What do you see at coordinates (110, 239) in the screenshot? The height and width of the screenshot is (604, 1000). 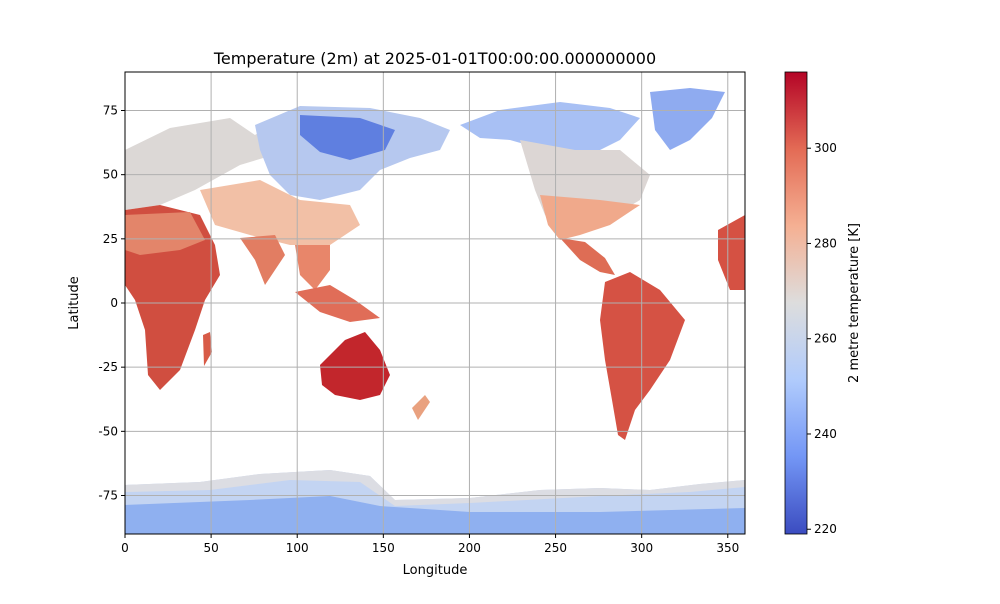 I see `y-tick-label: 25` at bounding box center [110, 239].